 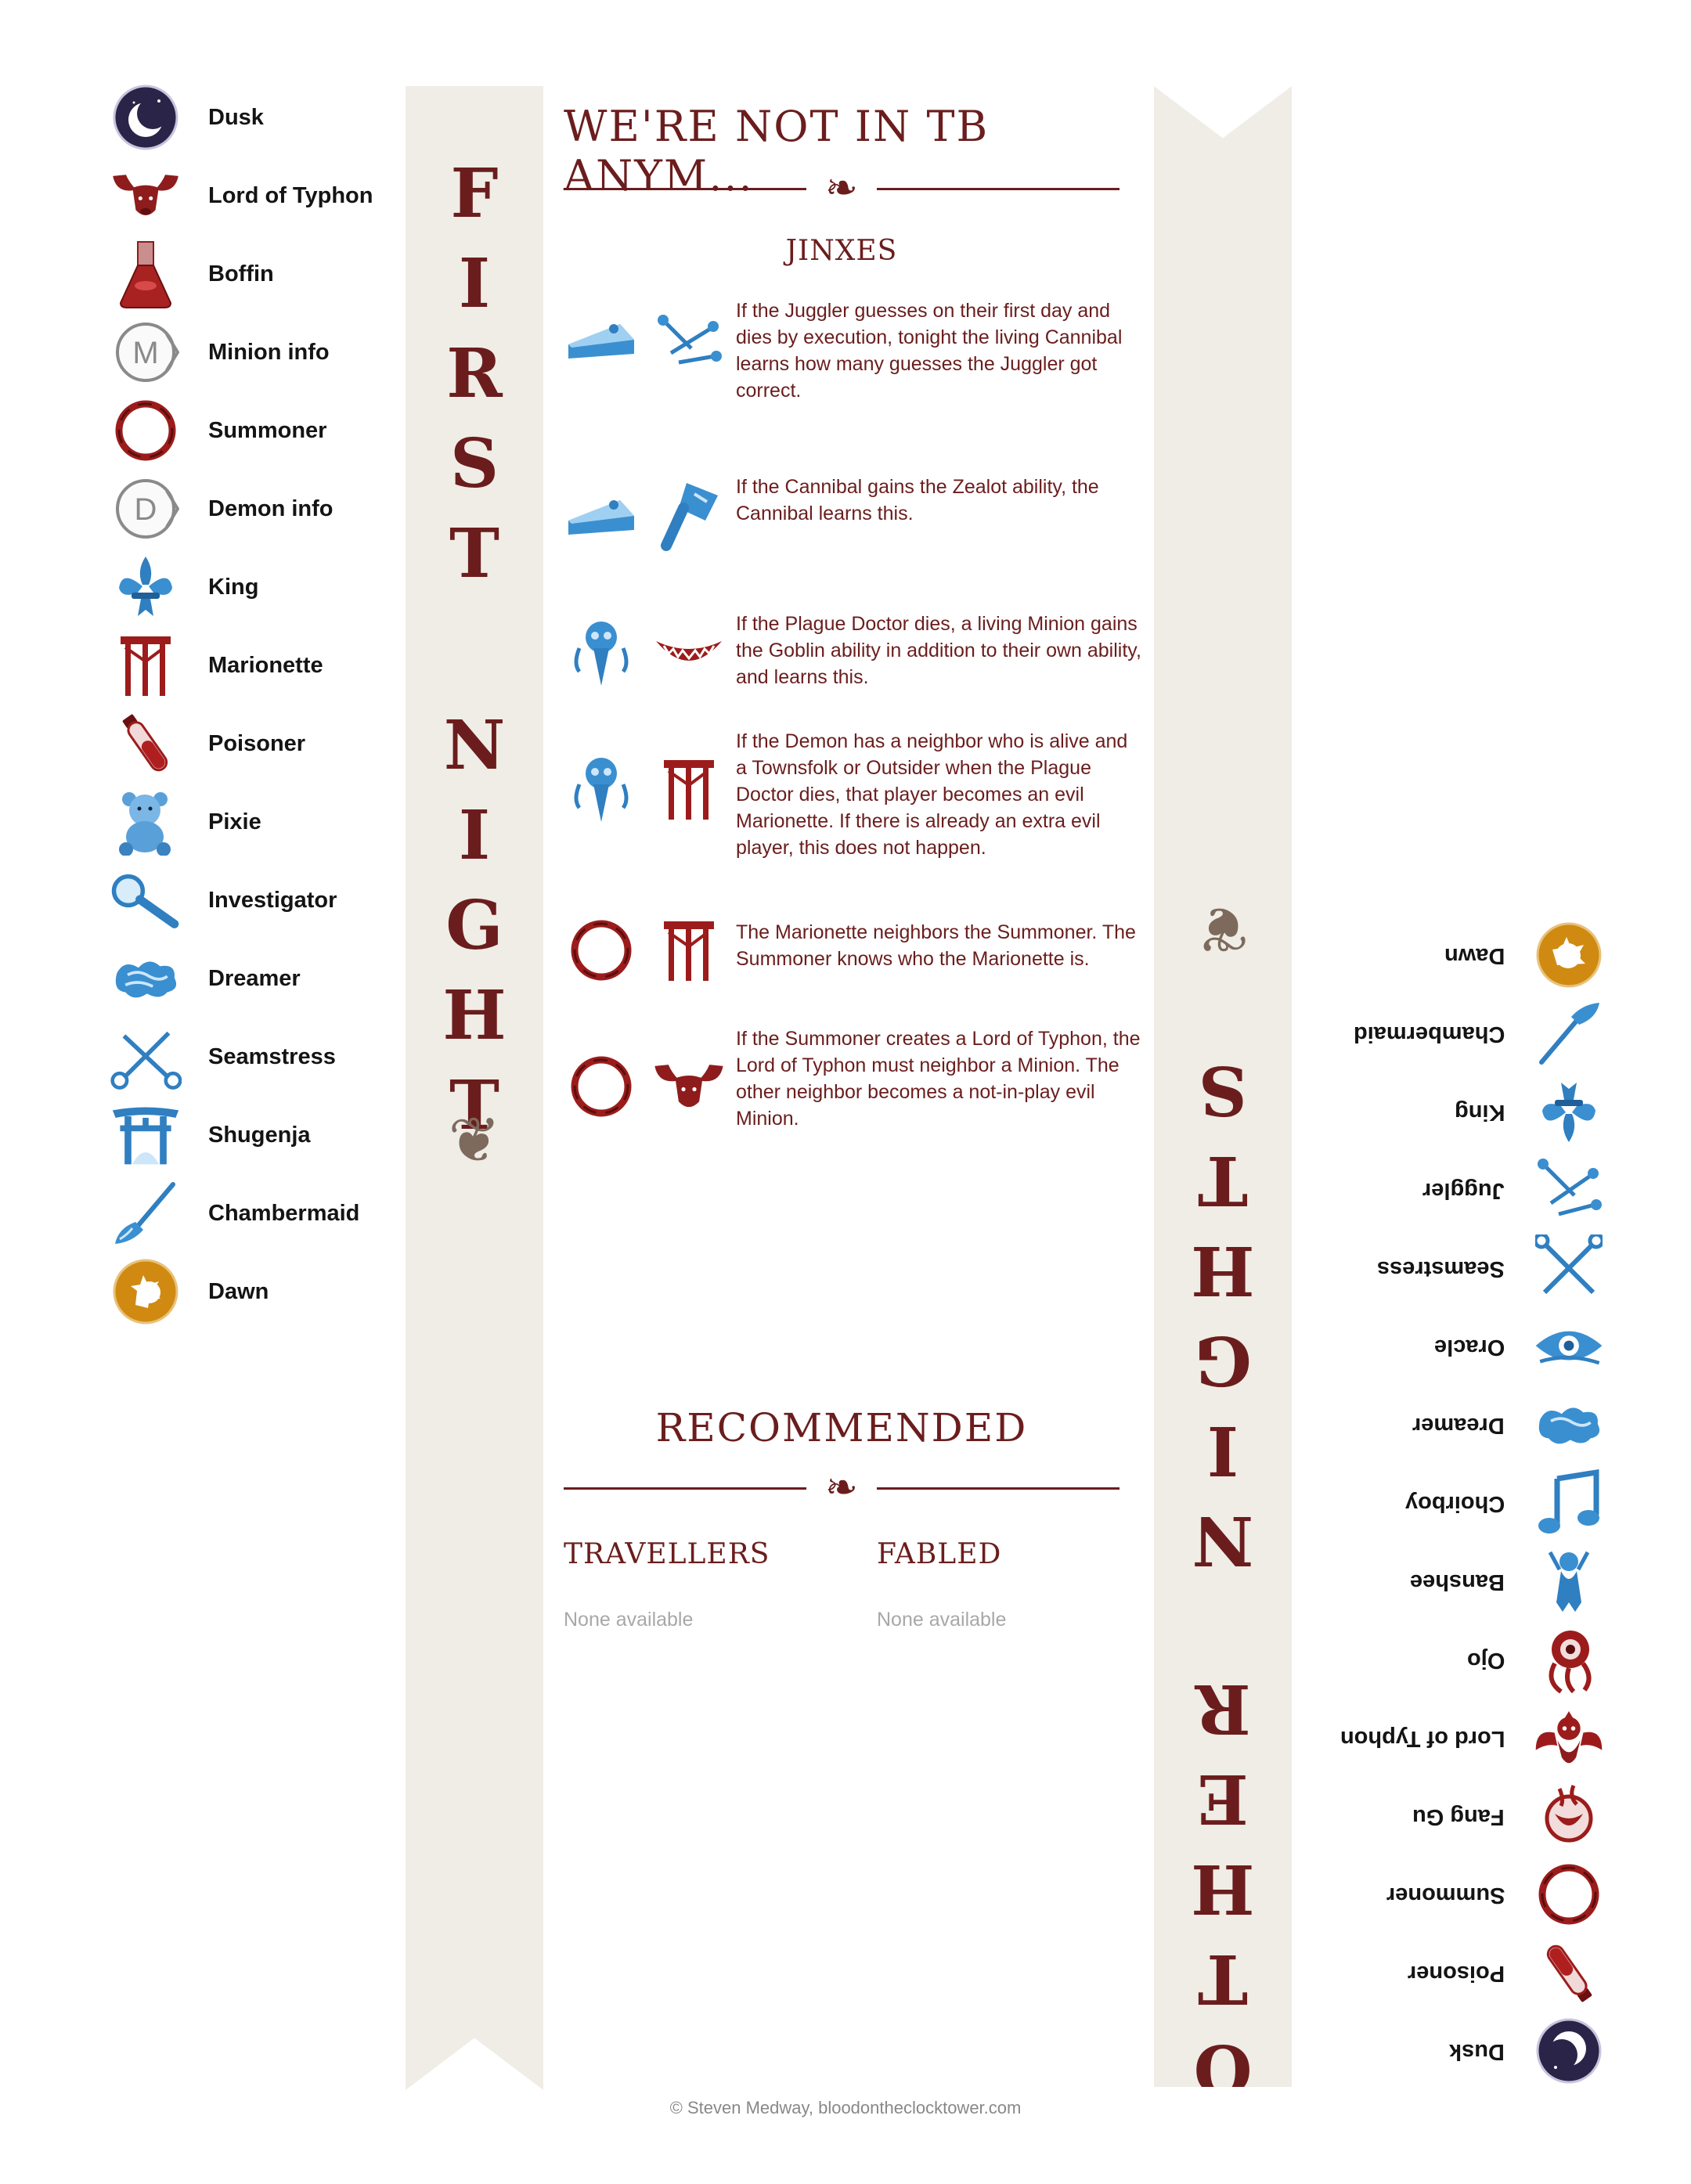 I want to click on first-night-item: Seamstress, so click(x=258, y=1057).